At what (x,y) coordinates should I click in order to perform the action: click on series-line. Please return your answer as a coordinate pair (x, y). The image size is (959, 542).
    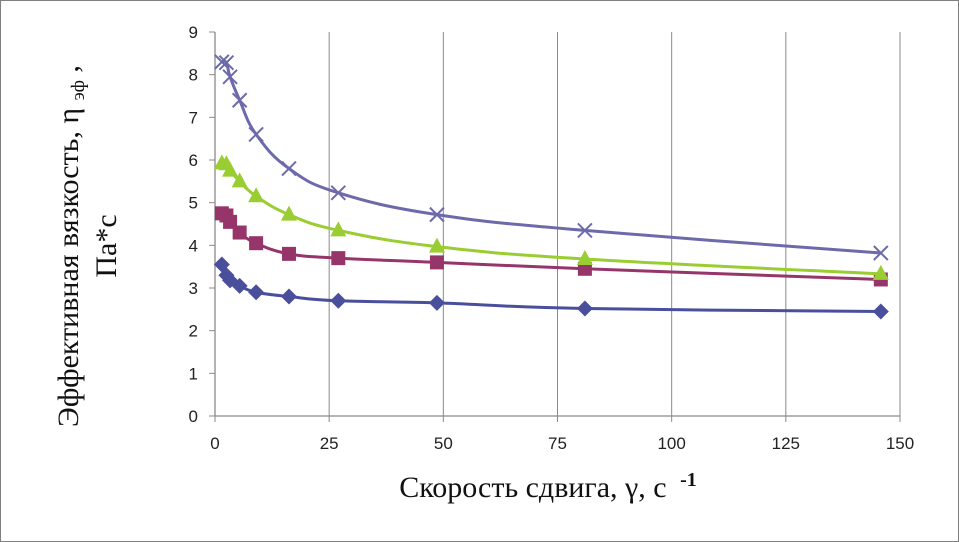
    Looking at the image, I should click on (550, 288).